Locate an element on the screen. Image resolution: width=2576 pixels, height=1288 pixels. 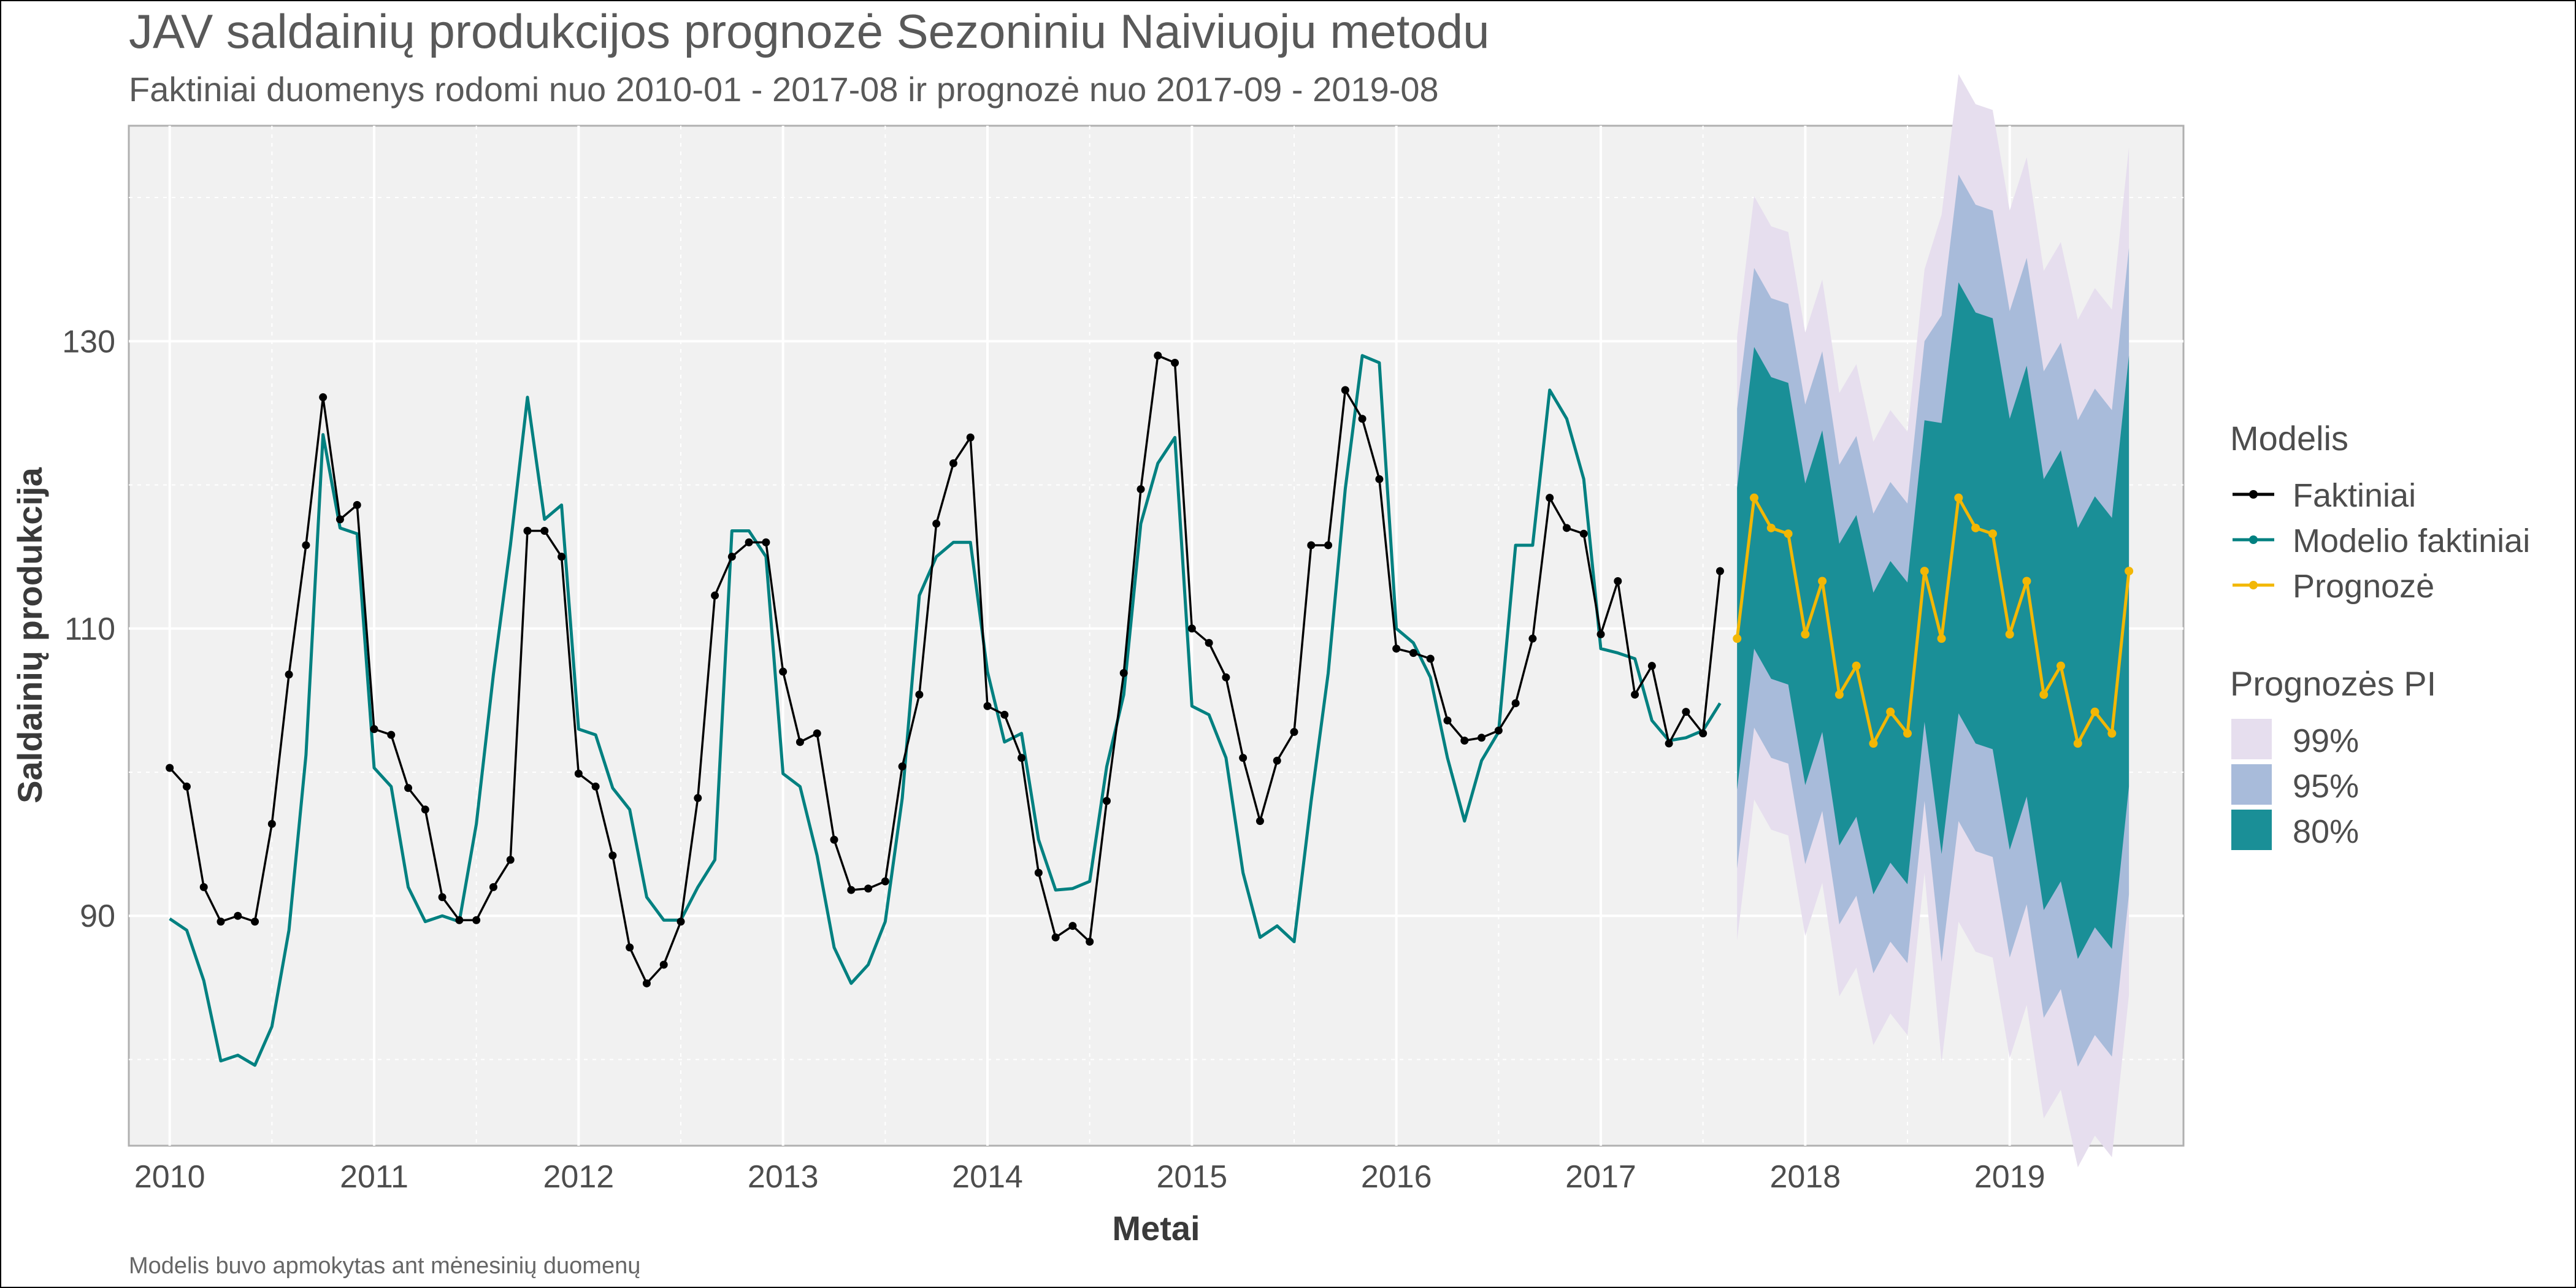
svg-text: Prognozė is located at coordinates (2363, 586).